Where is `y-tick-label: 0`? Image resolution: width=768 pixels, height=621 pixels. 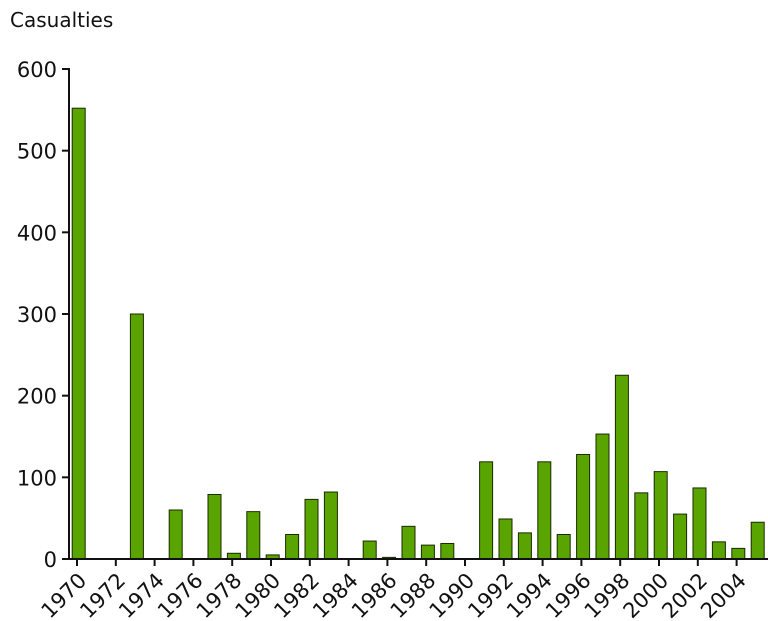
y-tick-label: 0 is located at coordinates (50, 560).